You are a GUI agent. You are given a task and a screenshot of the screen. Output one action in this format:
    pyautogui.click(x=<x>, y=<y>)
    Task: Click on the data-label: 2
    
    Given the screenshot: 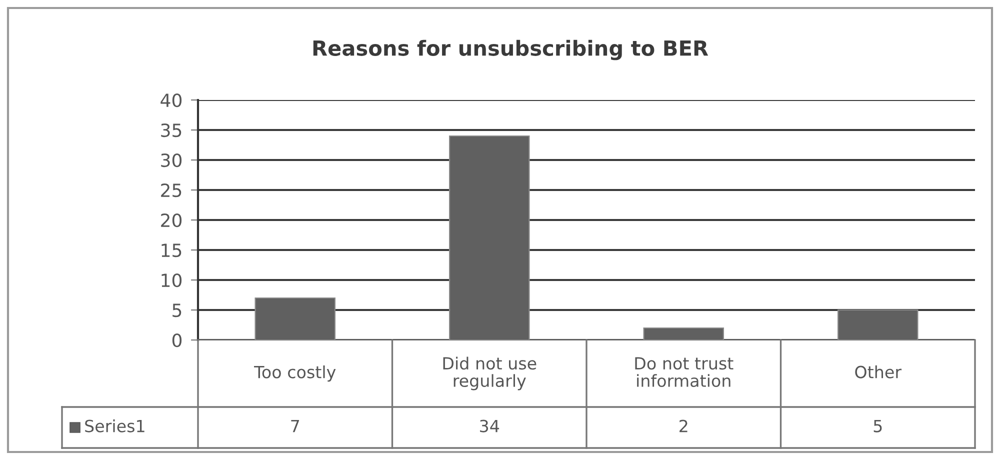 What is the action you would take?
    pyautogui.click(x=684, y=426)
    